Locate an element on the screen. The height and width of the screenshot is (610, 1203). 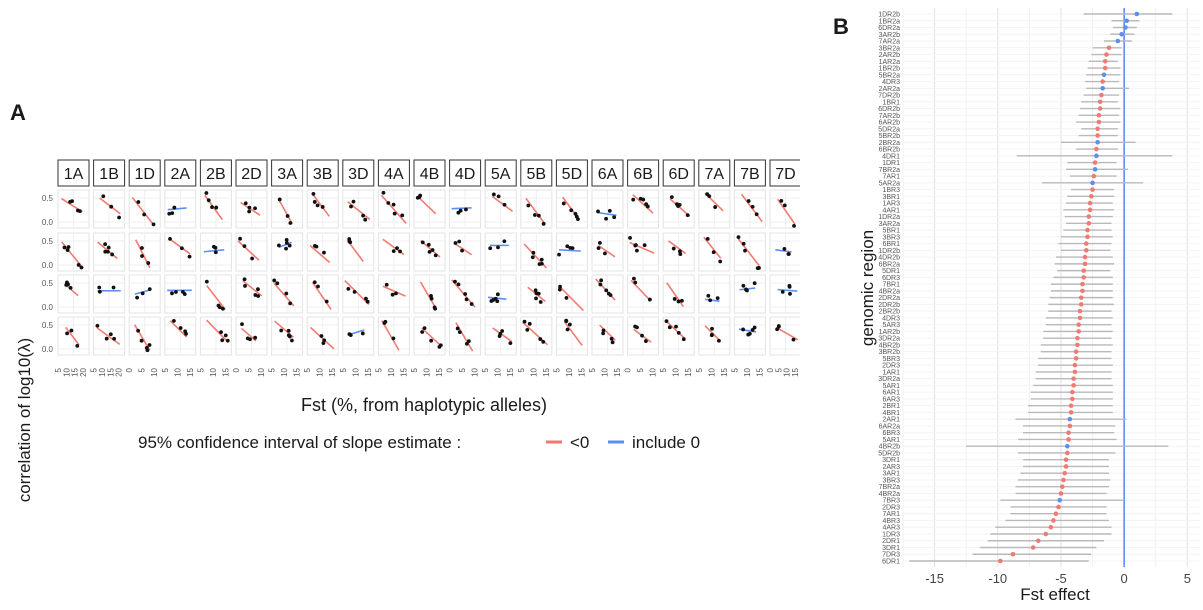
forest-y-tick-label: 6DR1 is located at coordinates (891, 562).